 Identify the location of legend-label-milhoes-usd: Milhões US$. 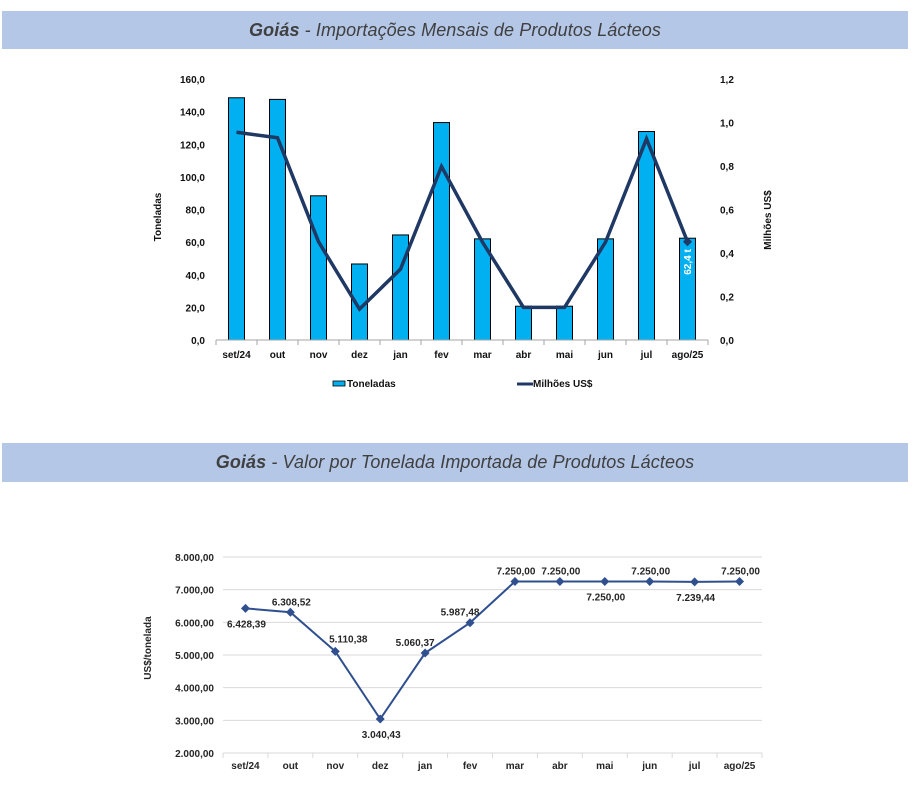
(563, 384).